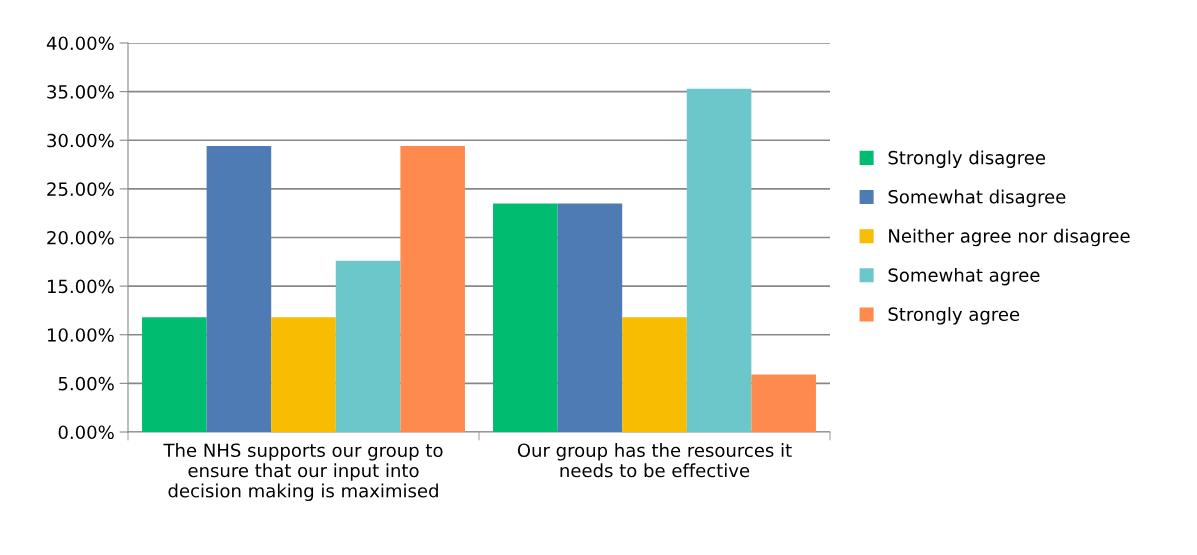  What do you see at coordinates (86, 383) in the screenshot?
I see `y-tick-label: 5.00%` at bounding box center [86, 383].